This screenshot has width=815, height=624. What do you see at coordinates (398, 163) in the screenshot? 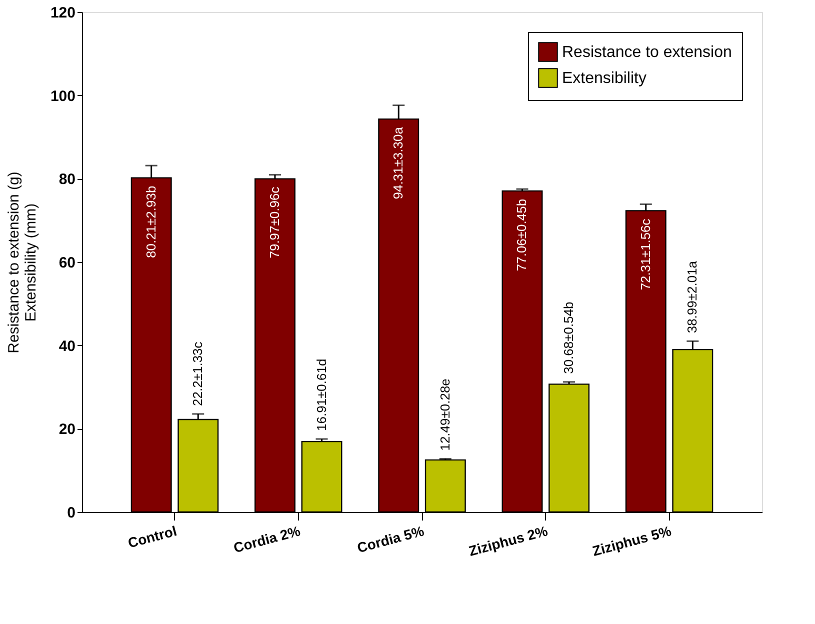
I see `data-label: 94.31±3.30a` at bounding box center [398, 163].